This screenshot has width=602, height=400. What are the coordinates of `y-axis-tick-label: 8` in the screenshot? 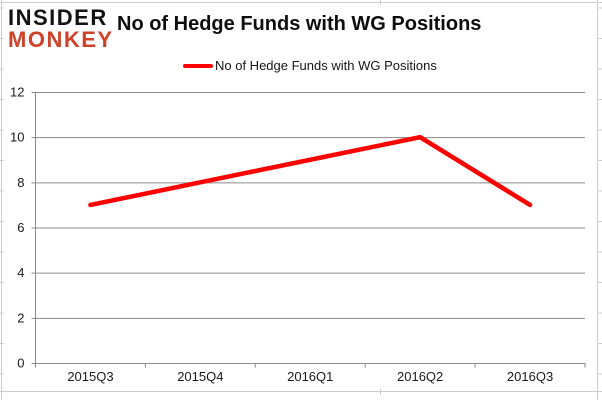 It's located at (20, 182).